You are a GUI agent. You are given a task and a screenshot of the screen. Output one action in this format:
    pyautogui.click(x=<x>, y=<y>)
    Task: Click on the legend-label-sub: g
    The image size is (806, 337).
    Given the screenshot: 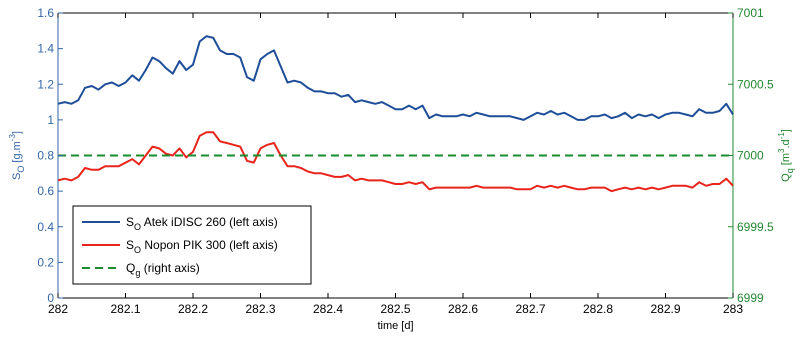 What is the action you would take?
    pyautogui.click(x=137, y=273)
    